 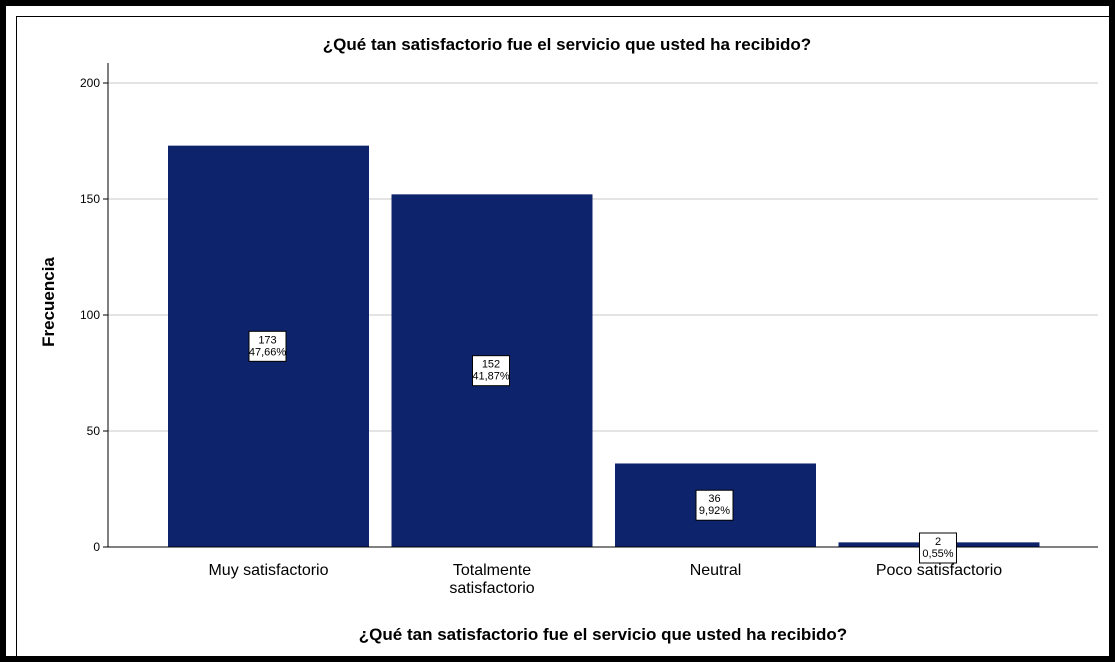 What do you see at coordinates (48, 302) in the screenshot?
I see `y-axis-label: Frecuencia` at bounding box center [48, 302].